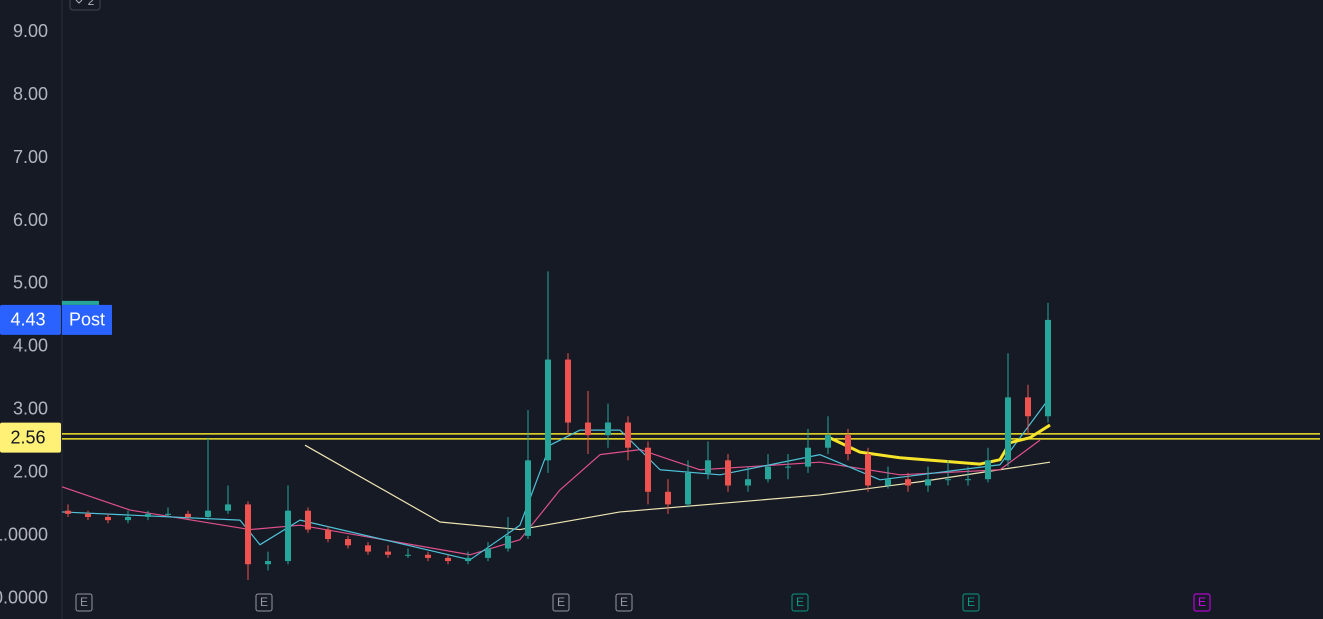 The height and width of the screenshot is (619, 1323). I want to click on price-label: 4.43, so click(27, 320).